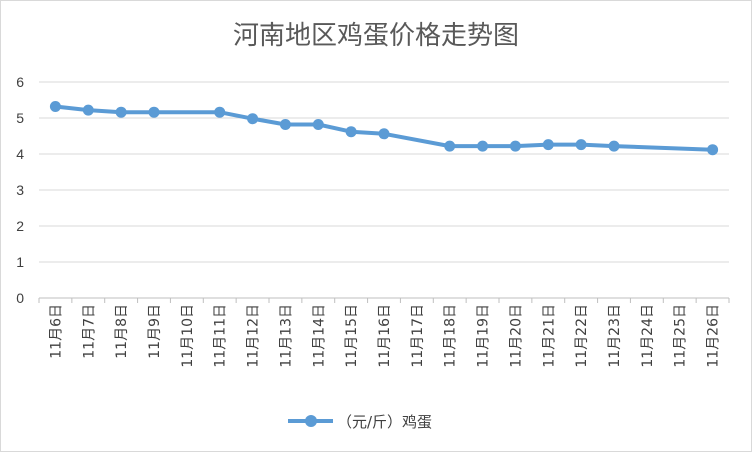 Image resolution: width=752 pixels, height=452 pixels. What do you see at coordinates (286, 336) in the screenshot?
I see `x-tick-label: 11月13日` at bounding box center [286, 336].